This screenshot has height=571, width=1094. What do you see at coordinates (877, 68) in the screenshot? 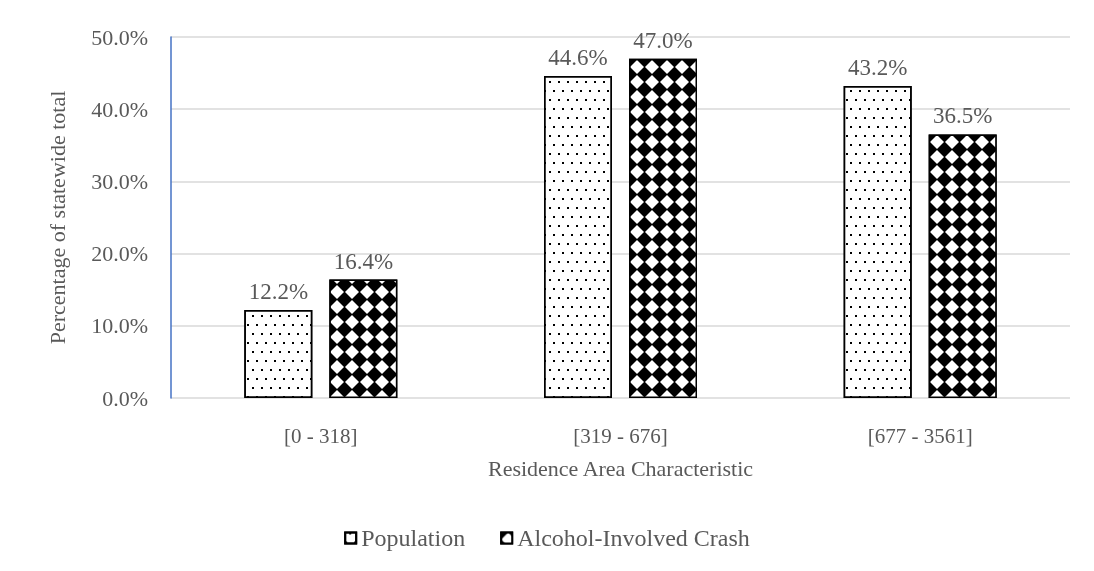
I see `data-label: 43.2%` at bounding box center [877, 68].